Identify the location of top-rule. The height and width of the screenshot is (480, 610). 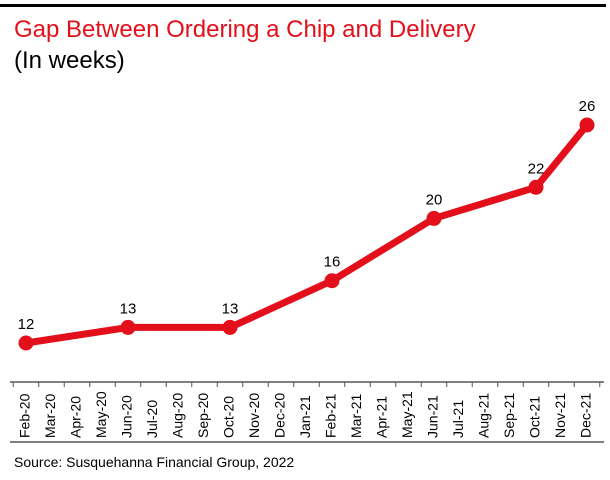
(303, 5).